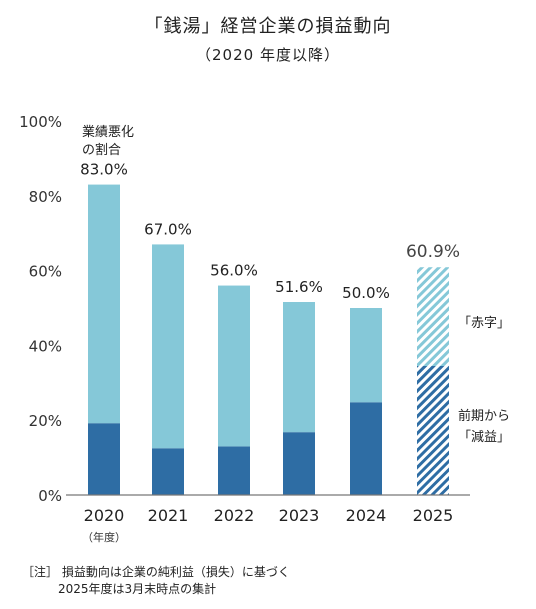 Image resolution: width=536 pixels, height=609 pixels. Describe the element at coordinates (40, 309) in the screenshot. I see `y-axis: 0% 20% 40% 60% 80% 100%` at that location.